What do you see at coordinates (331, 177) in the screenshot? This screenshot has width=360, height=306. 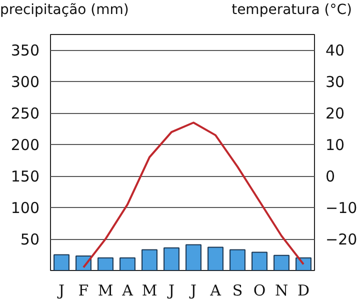 I see `y2-tick-label: 0` at bounding box center [331, 177].